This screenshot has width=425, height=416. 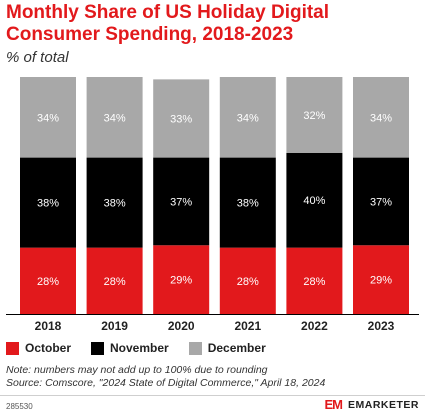 I want to click on legend: October November December, so click(x=136, y=348).